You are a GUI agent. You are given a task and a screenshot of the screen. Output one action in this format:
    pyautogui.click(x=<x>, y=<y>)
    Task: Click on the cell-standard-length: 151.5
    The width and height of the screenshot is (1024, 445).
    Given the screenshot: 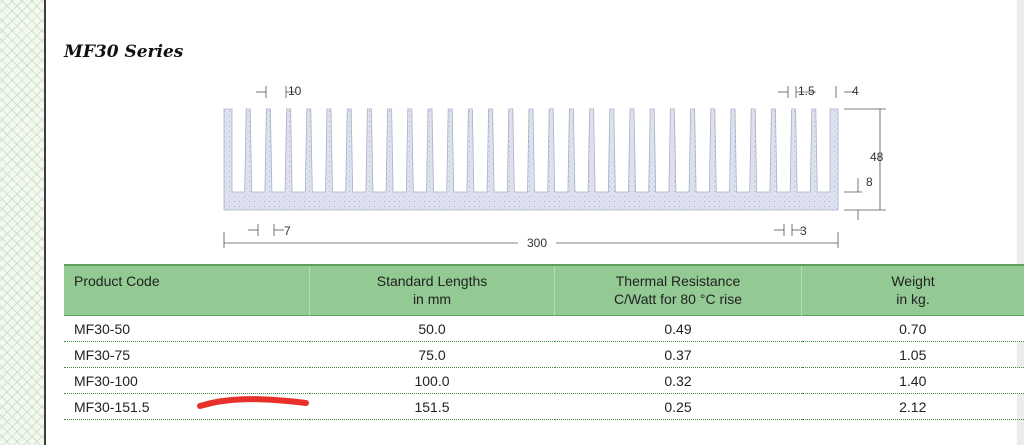 What is the action you would take?
    pyautogui.click(x=432, y=406)
    